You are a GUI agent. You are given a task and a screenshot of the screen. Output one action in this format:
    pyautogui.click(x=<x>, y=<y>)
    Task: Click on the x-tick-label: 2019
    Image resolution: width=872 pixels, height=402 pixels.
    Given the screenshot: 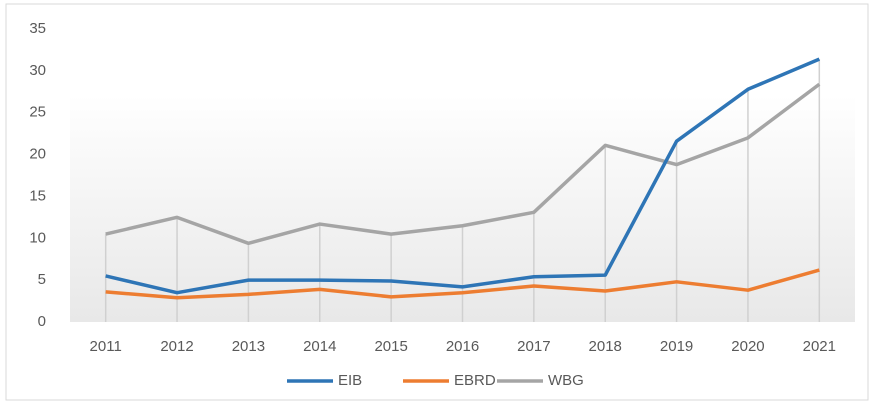 What is the action you would take?
    pyautogui.click(x=676, y=346)
    